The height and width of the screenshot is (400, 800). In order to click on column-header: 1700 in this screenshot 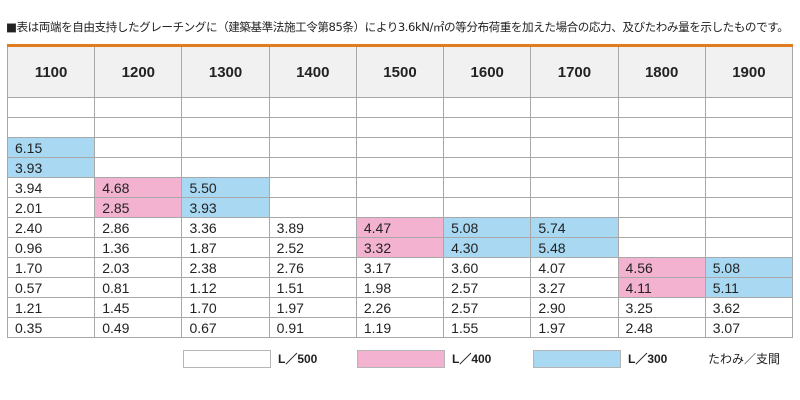, I will do `click(574, 72)`.